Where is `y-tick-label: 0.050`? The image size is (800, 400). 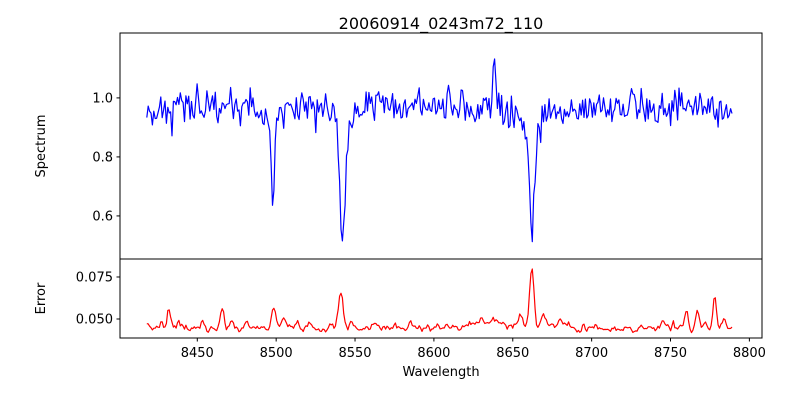
y-tick-label: 0.050 is located at coordinates (94, 320).